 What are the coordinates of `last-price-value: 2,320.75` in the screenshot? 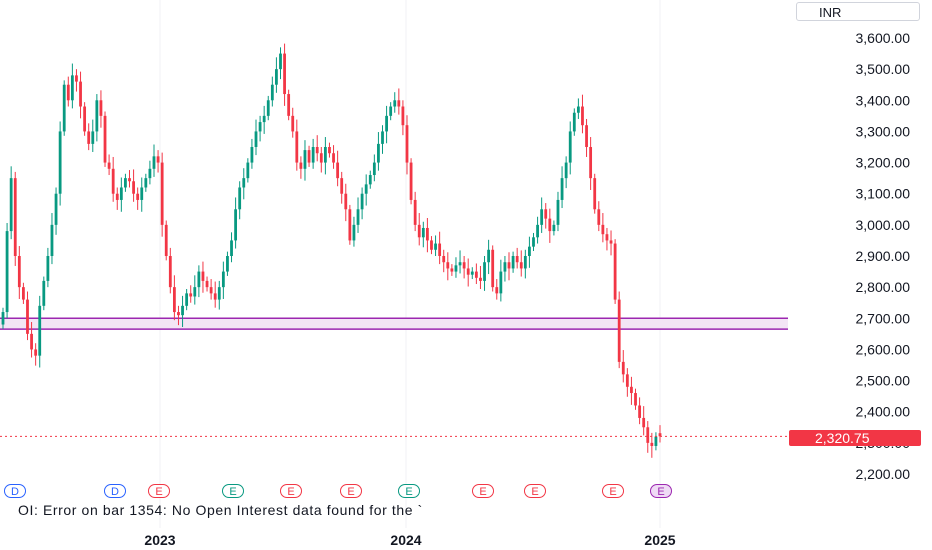 It's located at (842, 438).